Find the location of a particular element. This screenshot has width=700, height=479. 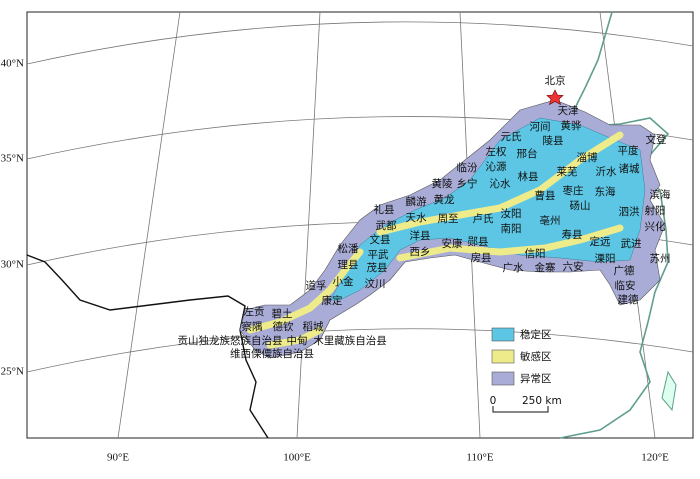

place-label: 溧阳 is located at coordinates (605, 258).